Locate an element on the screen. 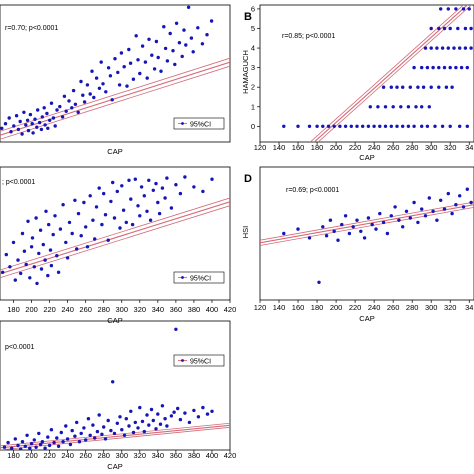  x-tick-label: 200 is located at coordinates (336, 147).